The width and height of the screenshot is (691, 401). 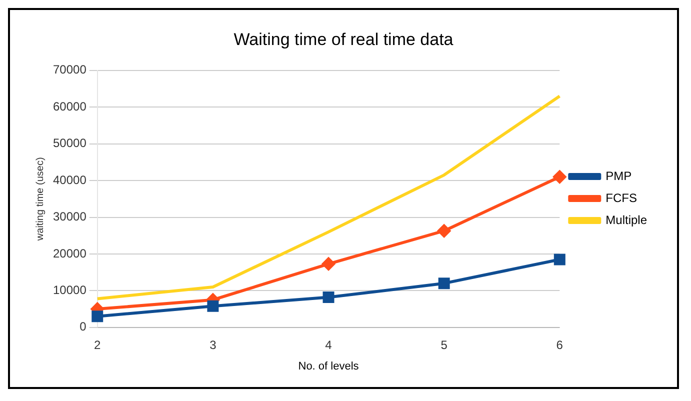 What do you see at coordinates (98, 345) in the screenshot?
I see `x-tick-label: 2` at bounding box center [98, 345].